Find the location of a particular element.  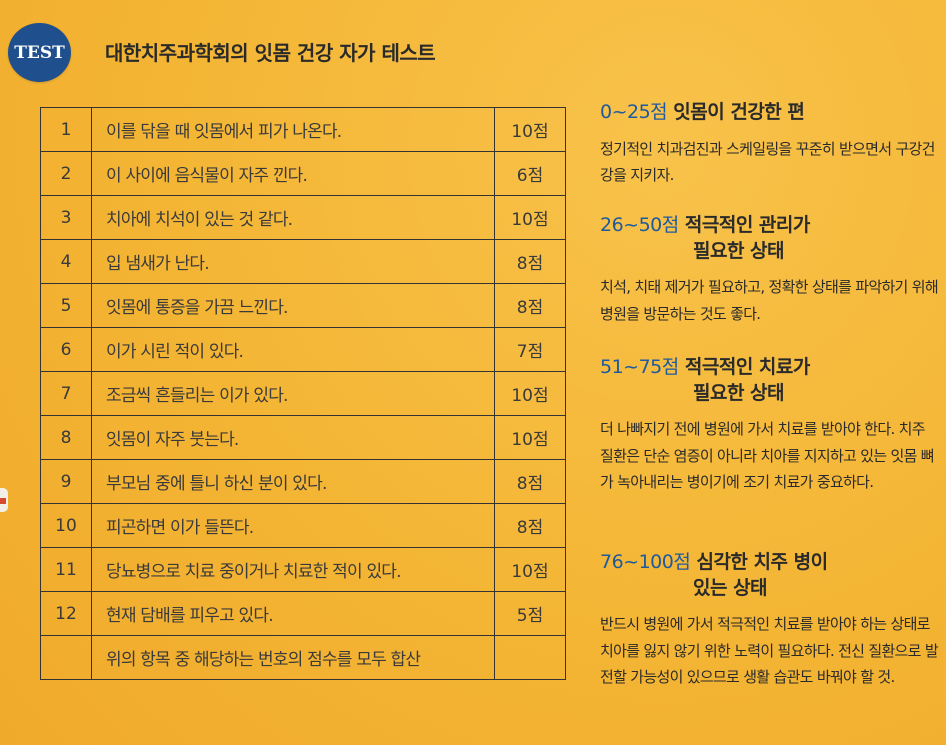

item-number: 8 is located at coordinates (66, 437).